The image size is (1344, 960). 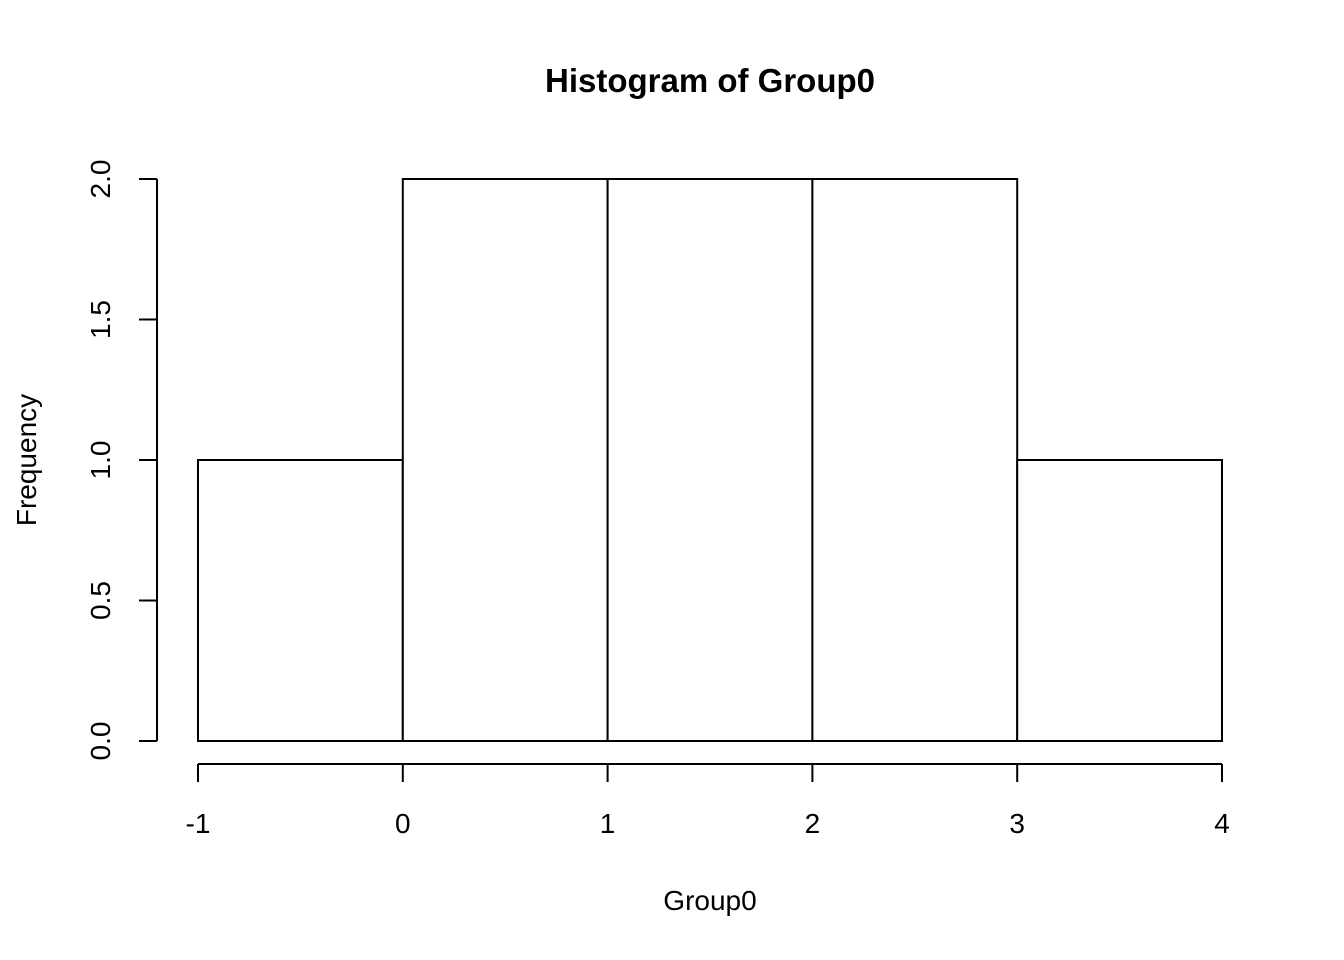 What do you see at coordinates (100, 460) in the screenshot?
I see `y-tick-label: 1.0` at bounding box center [100, 460].